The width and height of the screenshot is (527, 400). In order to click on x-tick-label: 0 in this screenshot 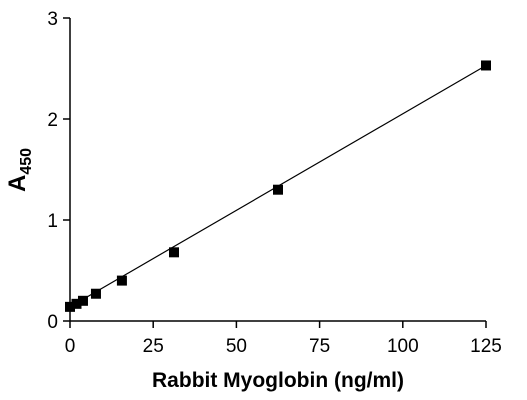, I will do `click(70, 346)`.